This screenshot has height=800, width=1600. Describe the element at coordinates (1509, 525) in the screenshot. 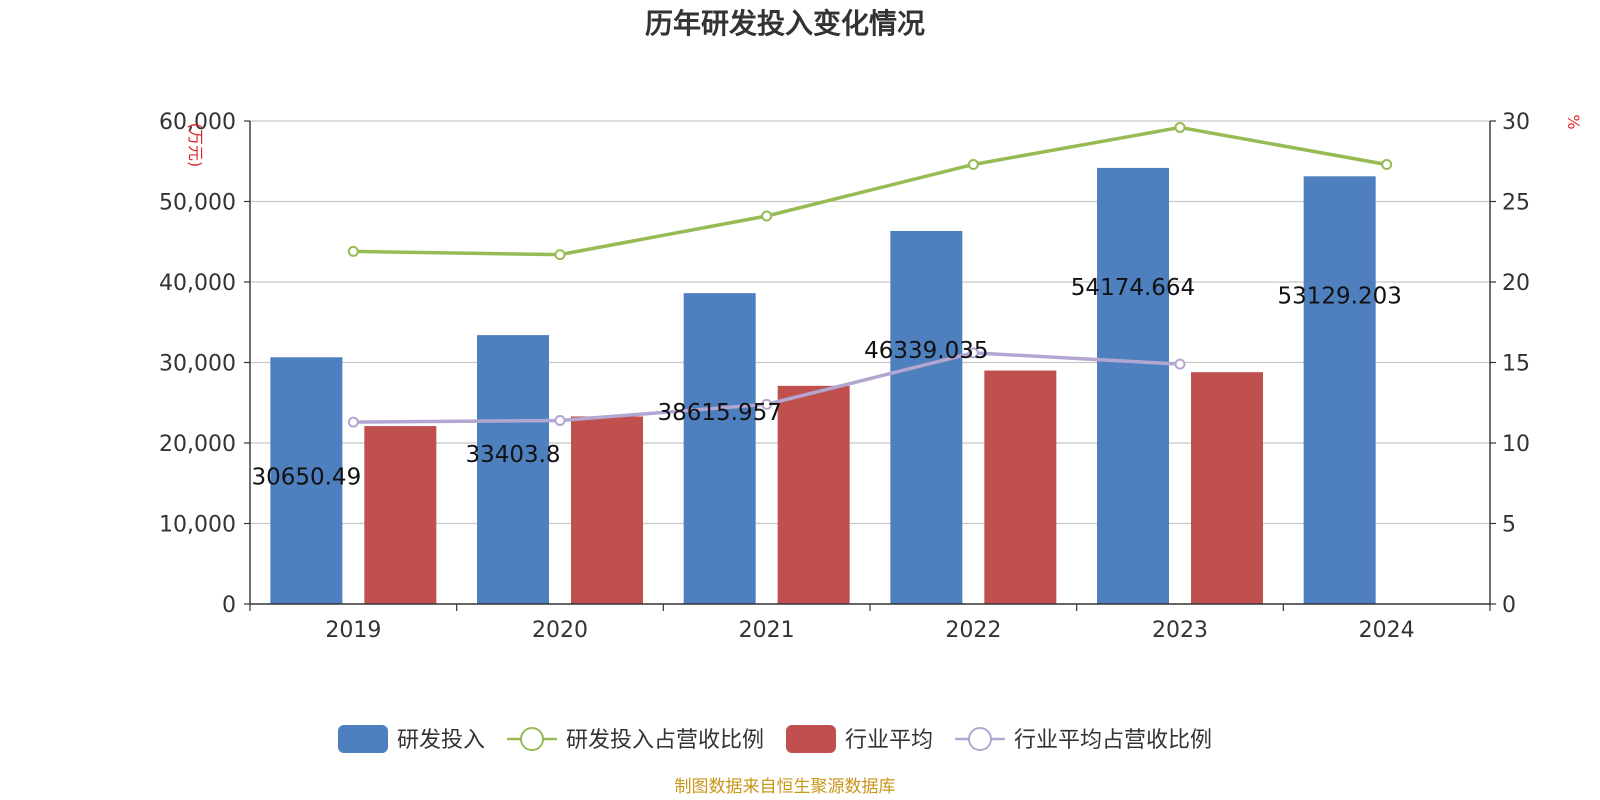

I see `right-axis-tick-label: 5` at that location.